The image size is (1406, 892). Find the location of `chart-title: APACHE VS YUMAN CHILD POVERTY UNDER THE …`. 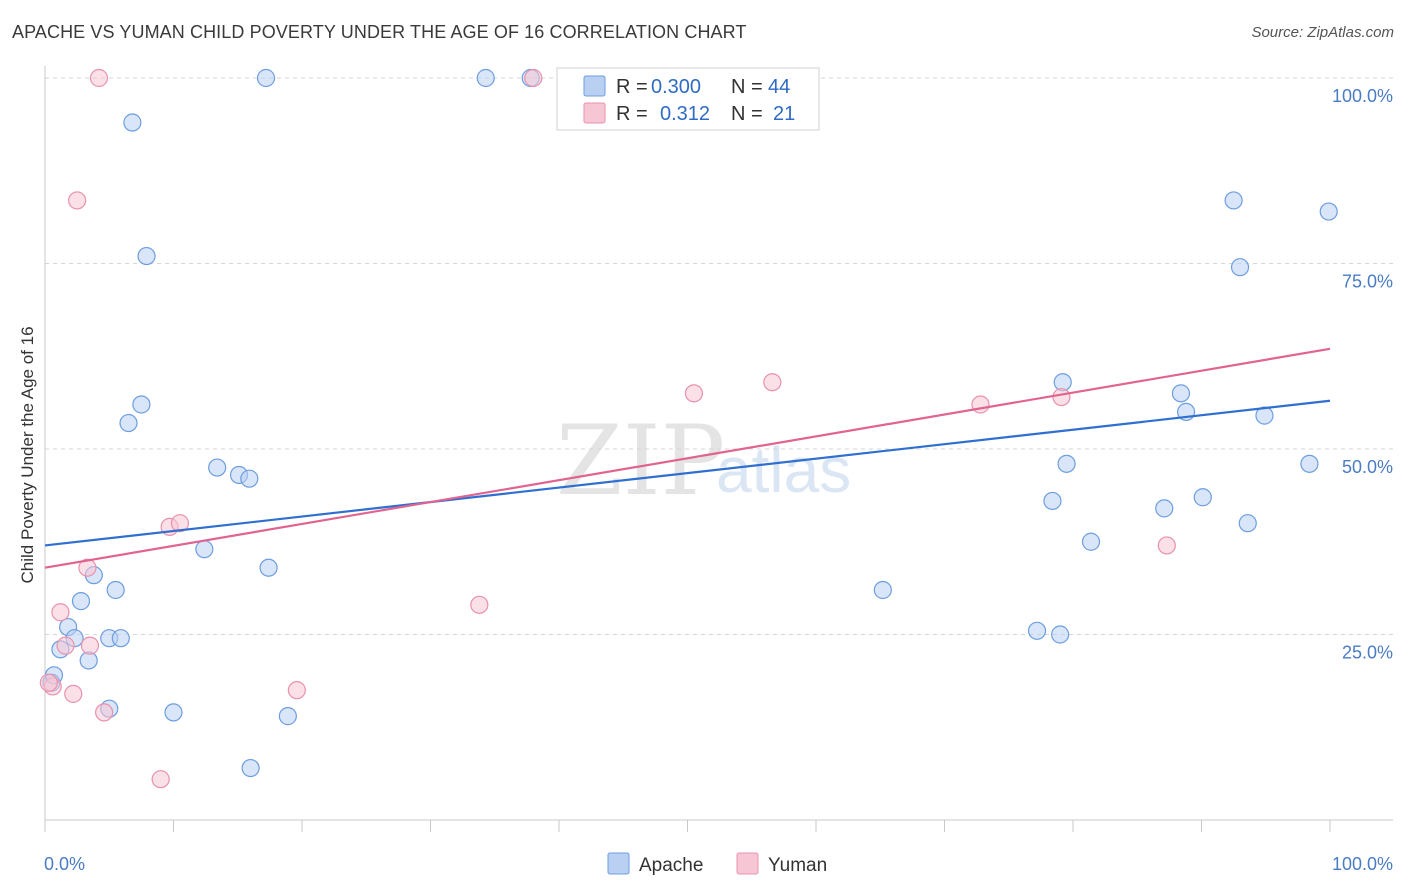

chart-title: APACHE VS YUMAN CHILD POVERTY UNDER THE … is located at coordinates (379, 32).